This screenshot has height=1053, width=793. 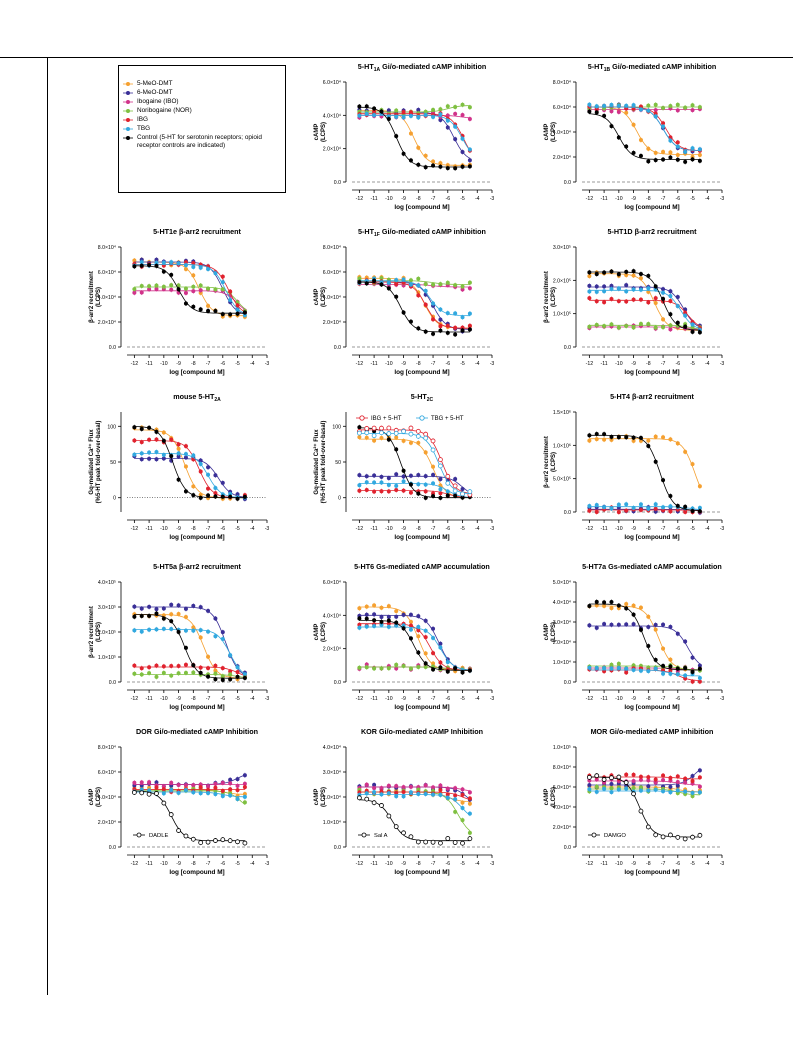 I want to click on x-axis-label: log [compound M], so click(x=651, y=872).